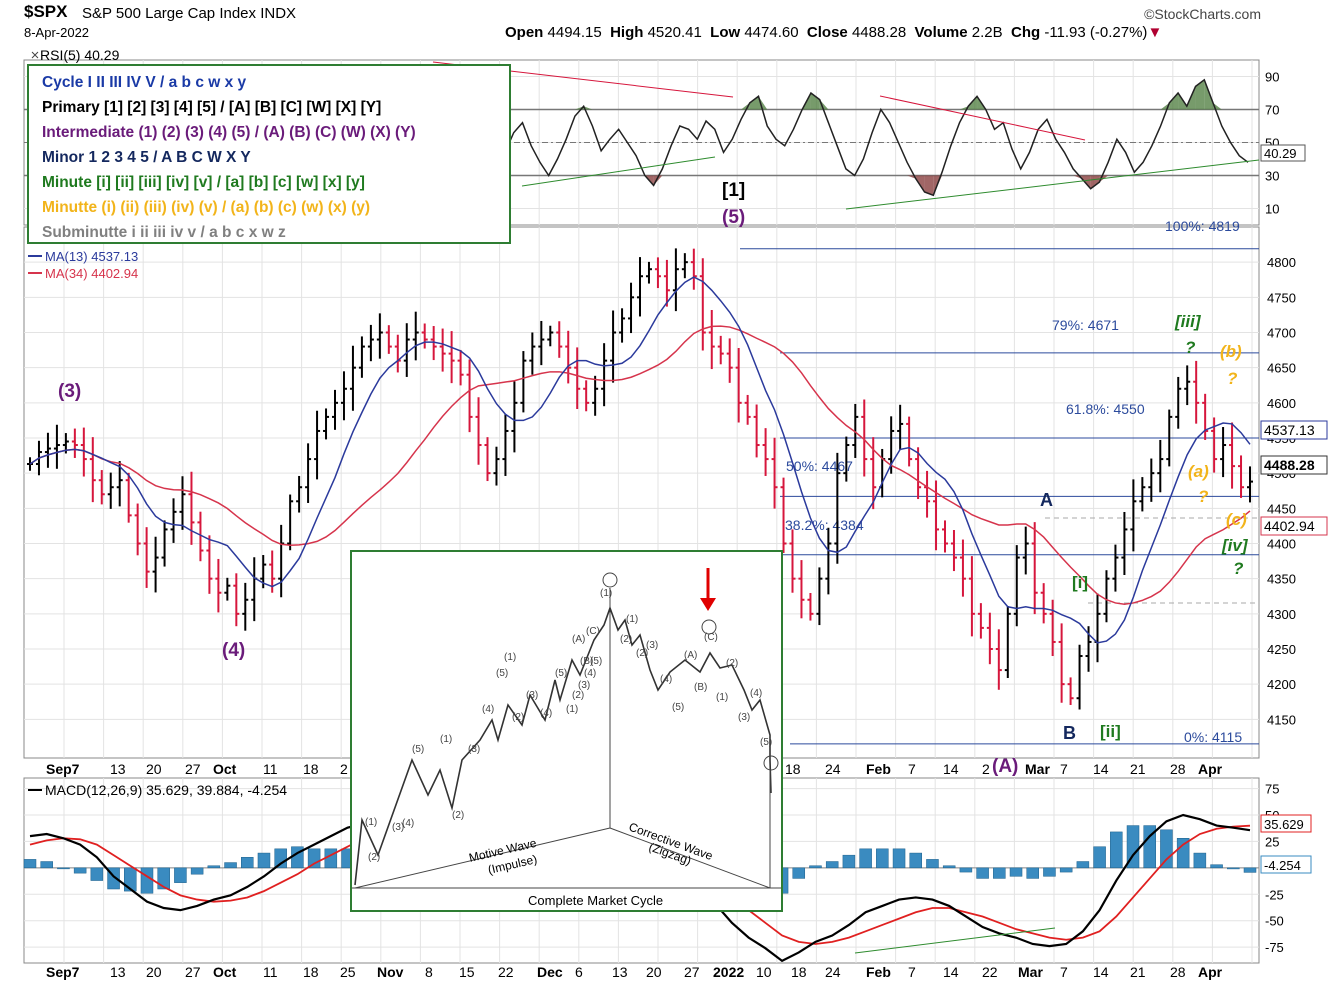 The width and height of the screenshot is (1329, 990). Describe the element at coordinates (233, 650) in the screenshot. I see `wave-label: (4)` at that location.